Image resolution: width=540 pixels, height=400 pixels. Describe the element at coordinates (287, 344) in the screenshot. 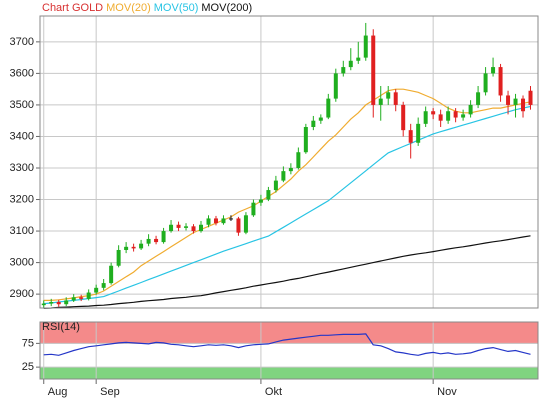

I see `rsi-line` at that location.